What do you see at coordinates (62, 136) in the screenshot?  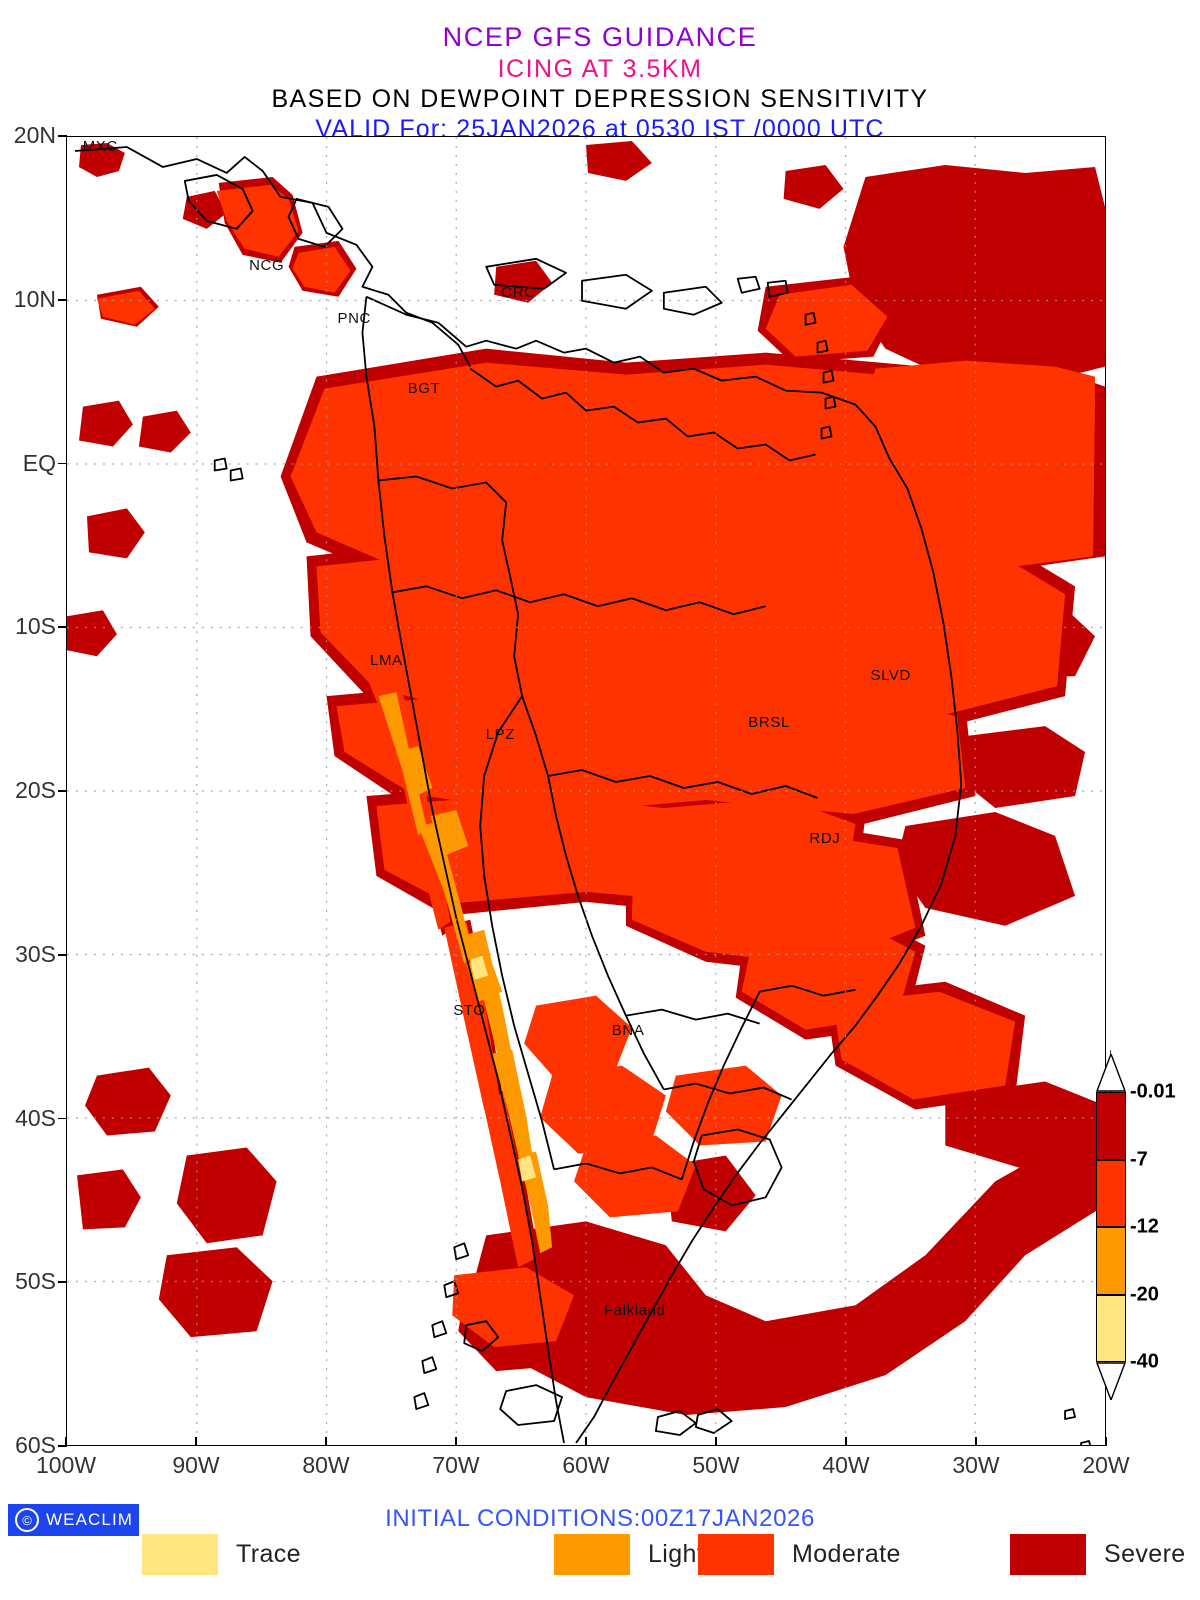 I see `y-tick-20N` at bounding box center [62, 136].